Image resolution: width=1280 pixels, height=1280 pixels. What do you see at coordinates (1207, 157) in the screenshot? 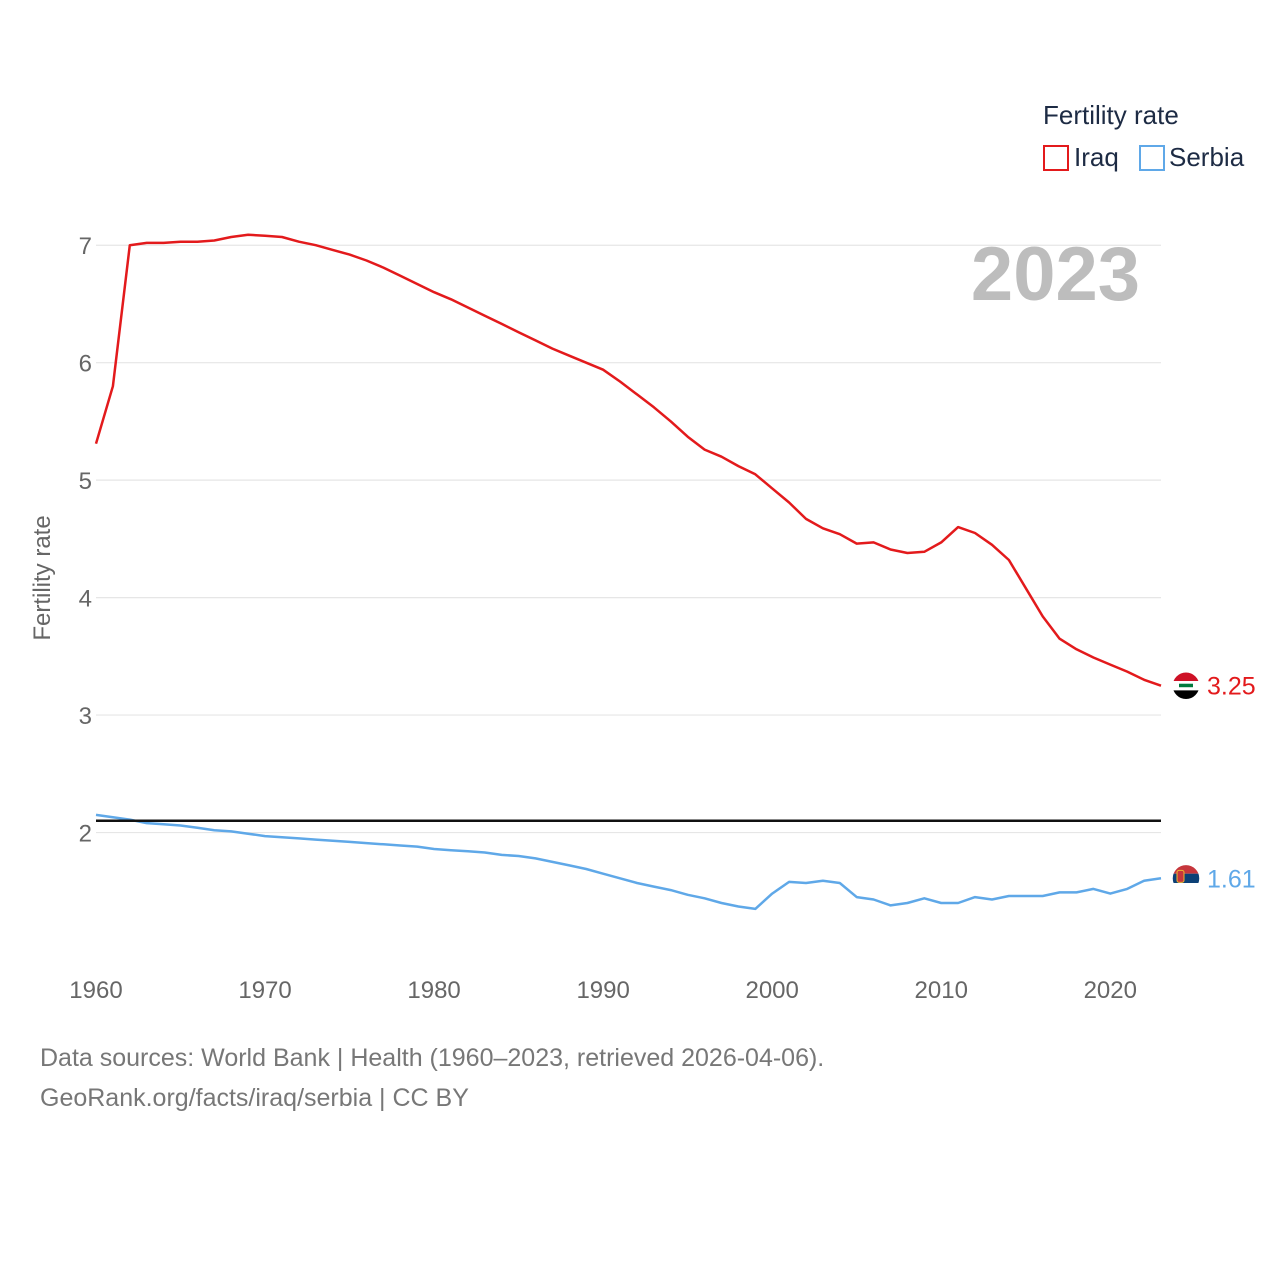
I see `legend-label-serbia: Serbia` at bounding box center [1207, 157].